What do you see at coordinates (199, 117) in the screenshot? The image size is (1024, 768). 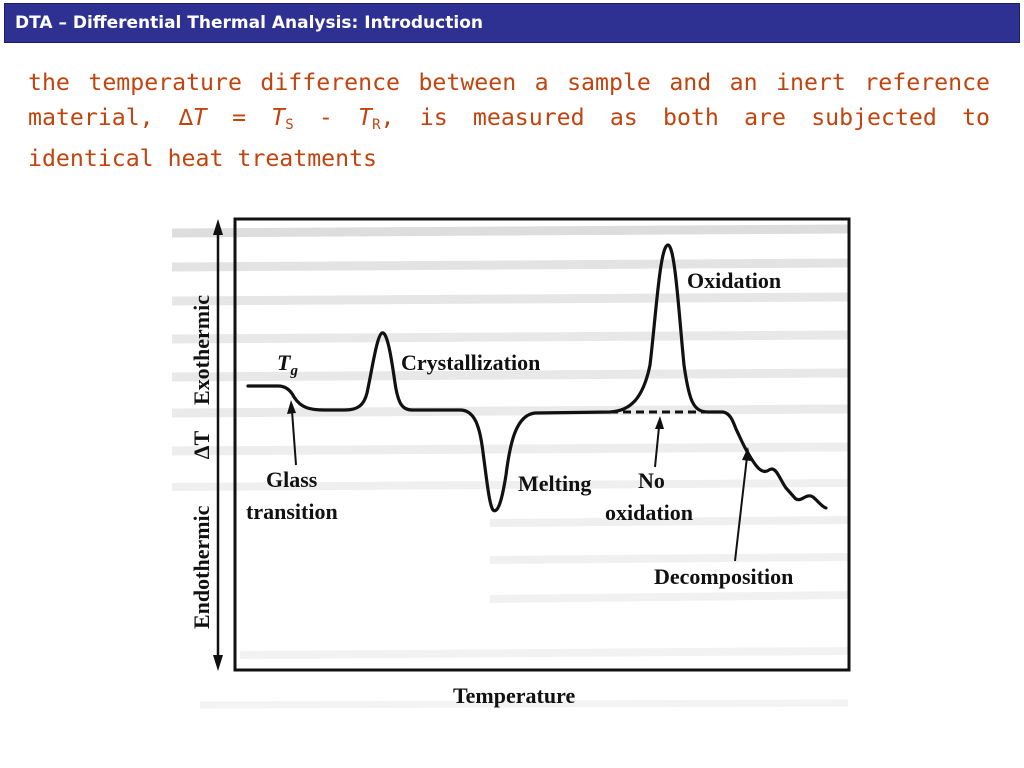 I see `delta-t: T` at bounding box center [199, 117].